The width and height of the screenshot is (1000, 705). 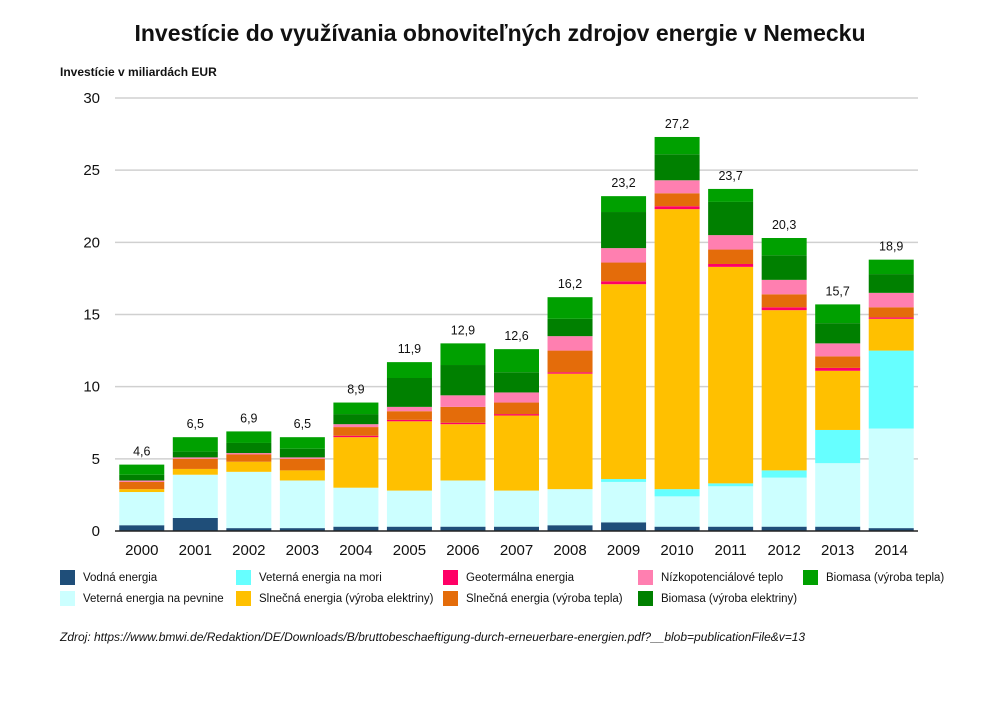 What do you see at coordinates (409, 349) in the screenshot?
I see `bar-total-label: 11,9` at bounding box center [409, 349].